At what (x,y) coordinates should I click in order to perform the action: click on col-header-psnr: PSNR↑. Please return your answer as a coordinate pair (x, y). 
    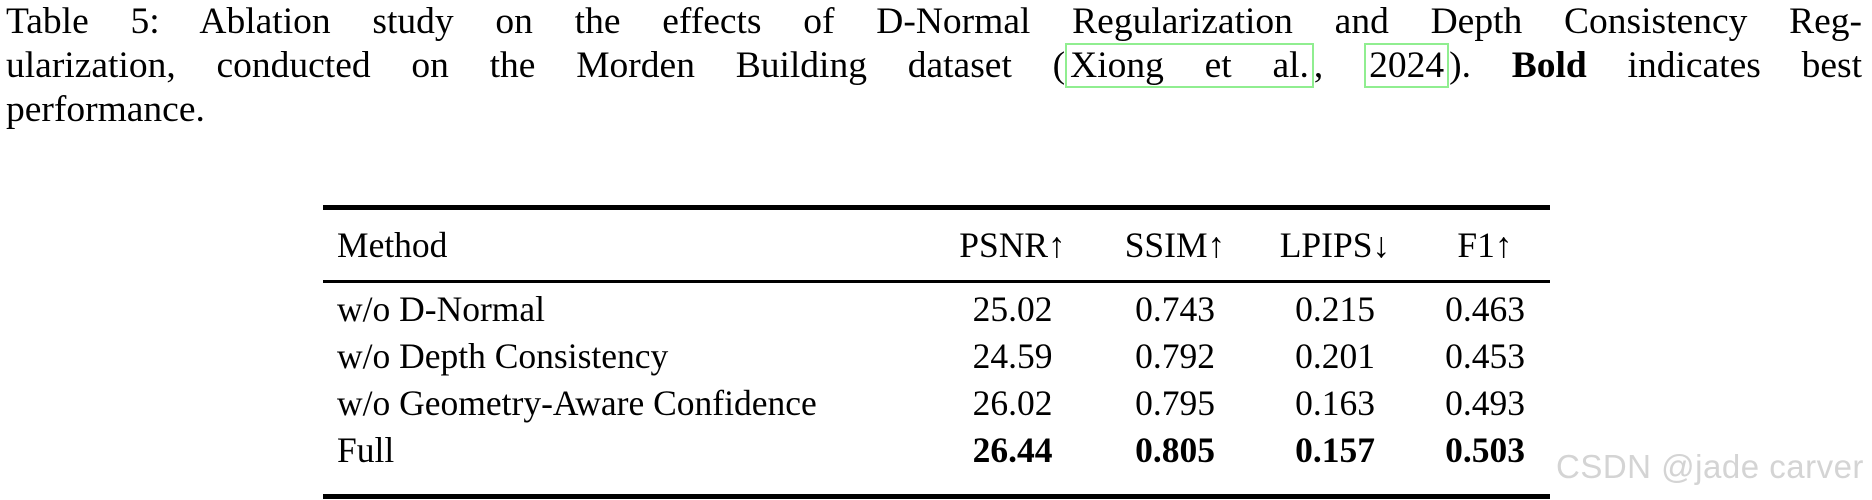
    Looking at the image, I should click on (1012, 245).